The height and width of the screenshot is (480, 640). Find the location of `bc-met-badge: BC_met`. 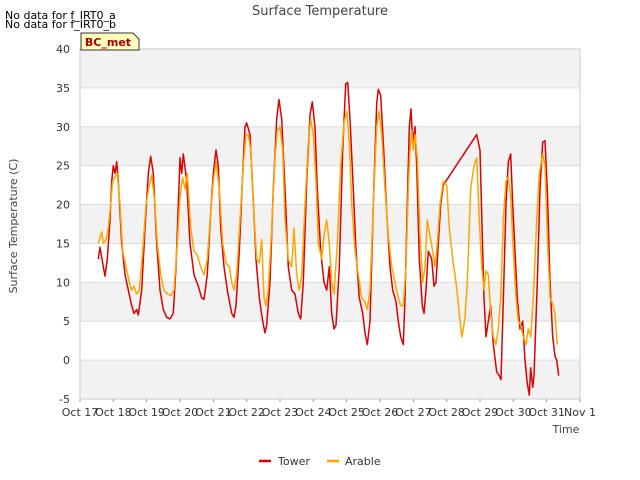

bc-met-badge: BC_met is located at coordinates (110, 41).